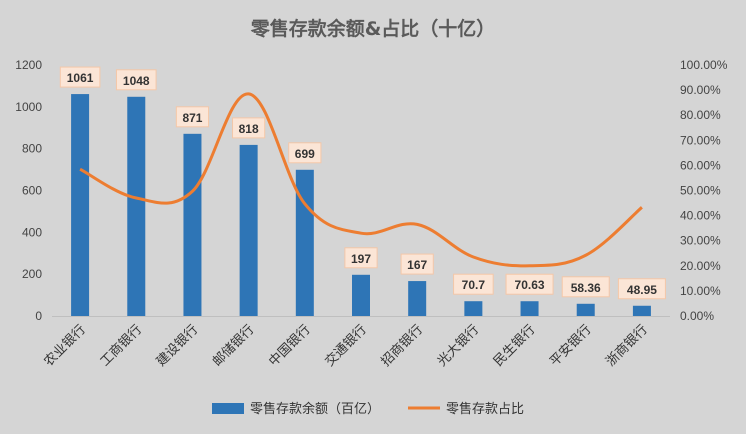 This screenshot has height=434, width=746. What do you see at coordinates (121, 345) in the screenshot?
I see `category-label: 工商银行` at bounding box center [121, 345].